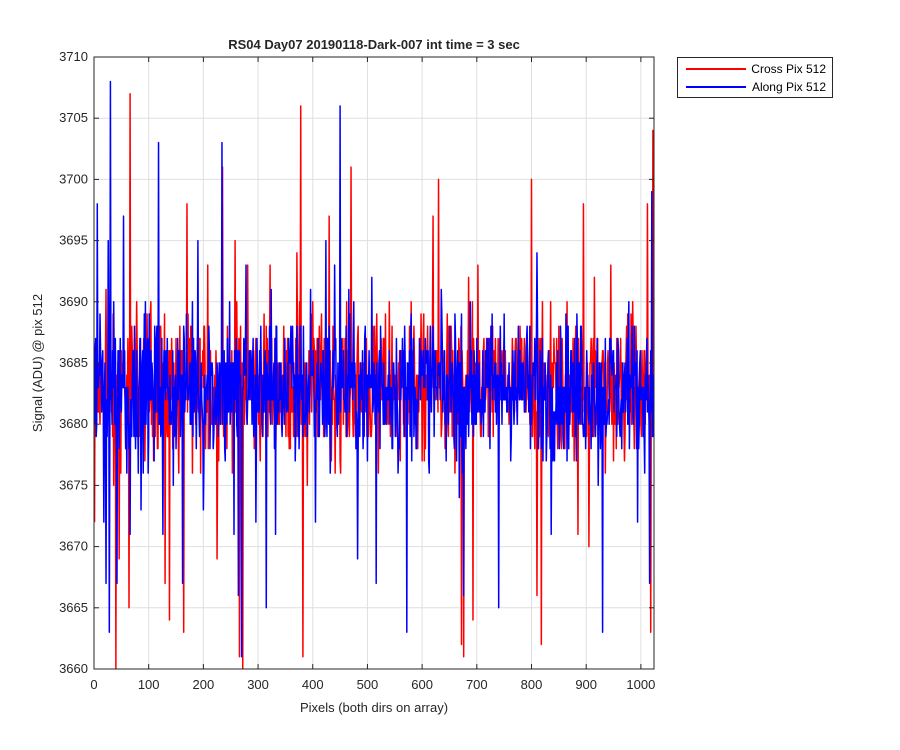 The height and width of the screenshot is (750, 900). What do you see at coordinates (73, 362) in the screenshot?
I see `y-tick-label: 3685` at bounding box center [73, 362].